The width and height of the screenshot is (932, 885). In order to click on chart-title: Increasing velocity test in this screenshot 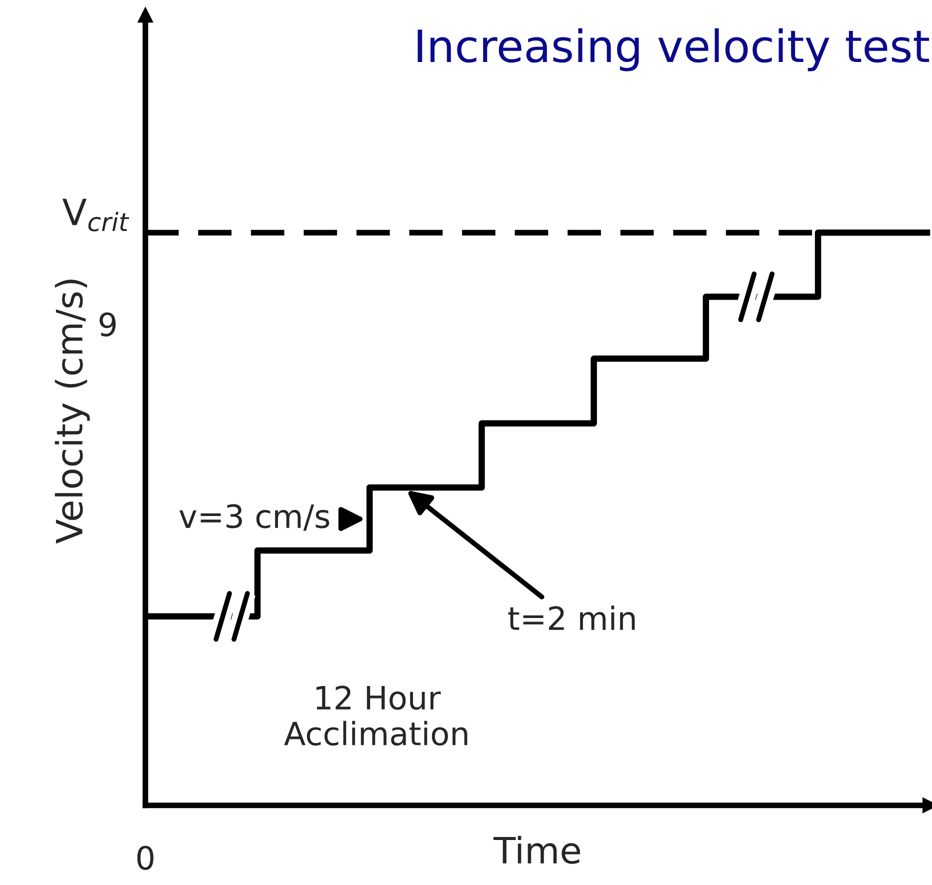, I will do `click(674, 50)`.